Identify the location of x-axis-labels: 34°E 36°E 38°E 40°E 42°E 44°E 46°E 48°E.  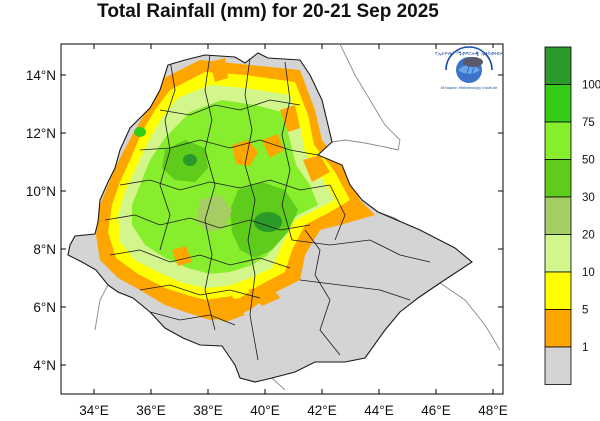
(293, 410).